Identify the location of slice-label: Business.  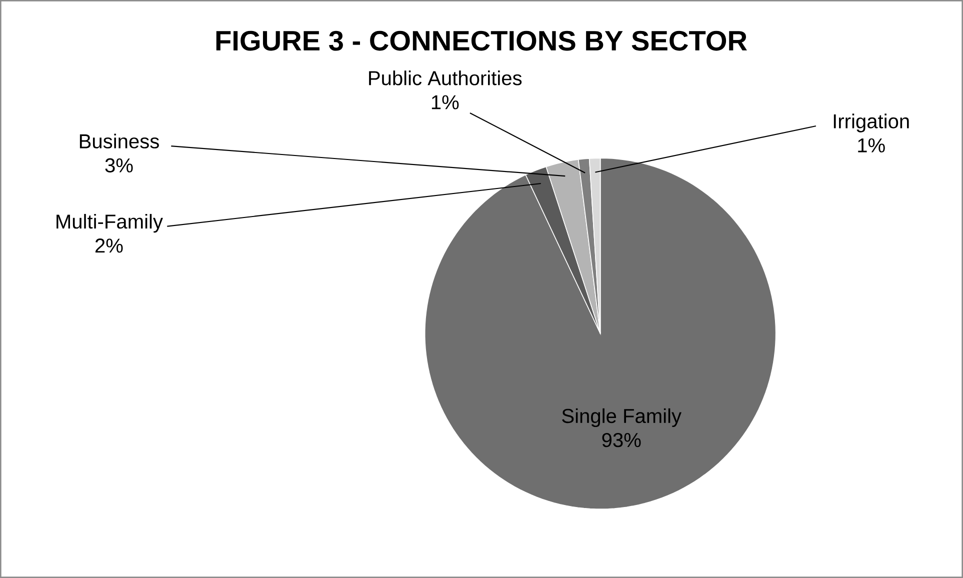
(119, 141).